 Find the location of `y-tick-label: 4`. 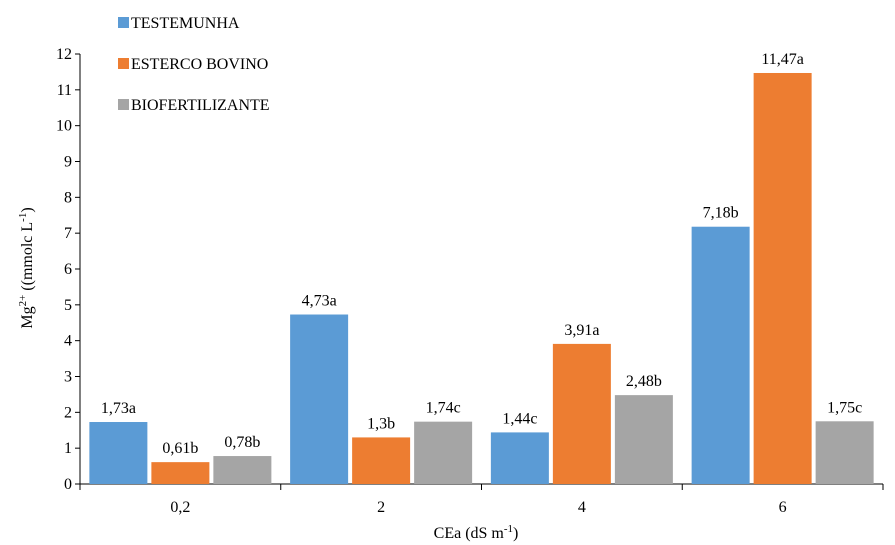

y-tick-label: 4 is located at coordinates (68, 341).